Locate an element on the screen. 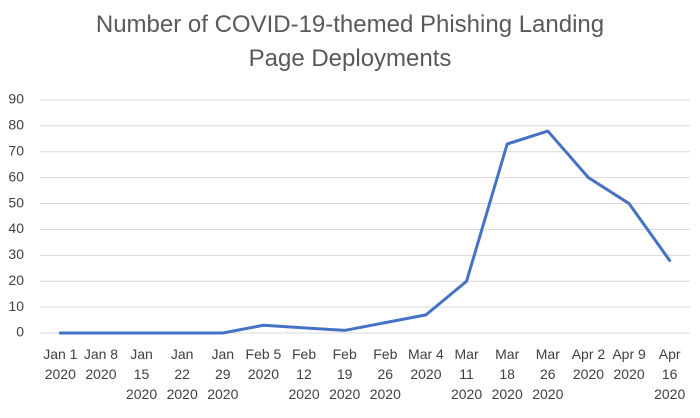  x-tick-label: Apr 2 2020 is located at coordinates (588, 364).